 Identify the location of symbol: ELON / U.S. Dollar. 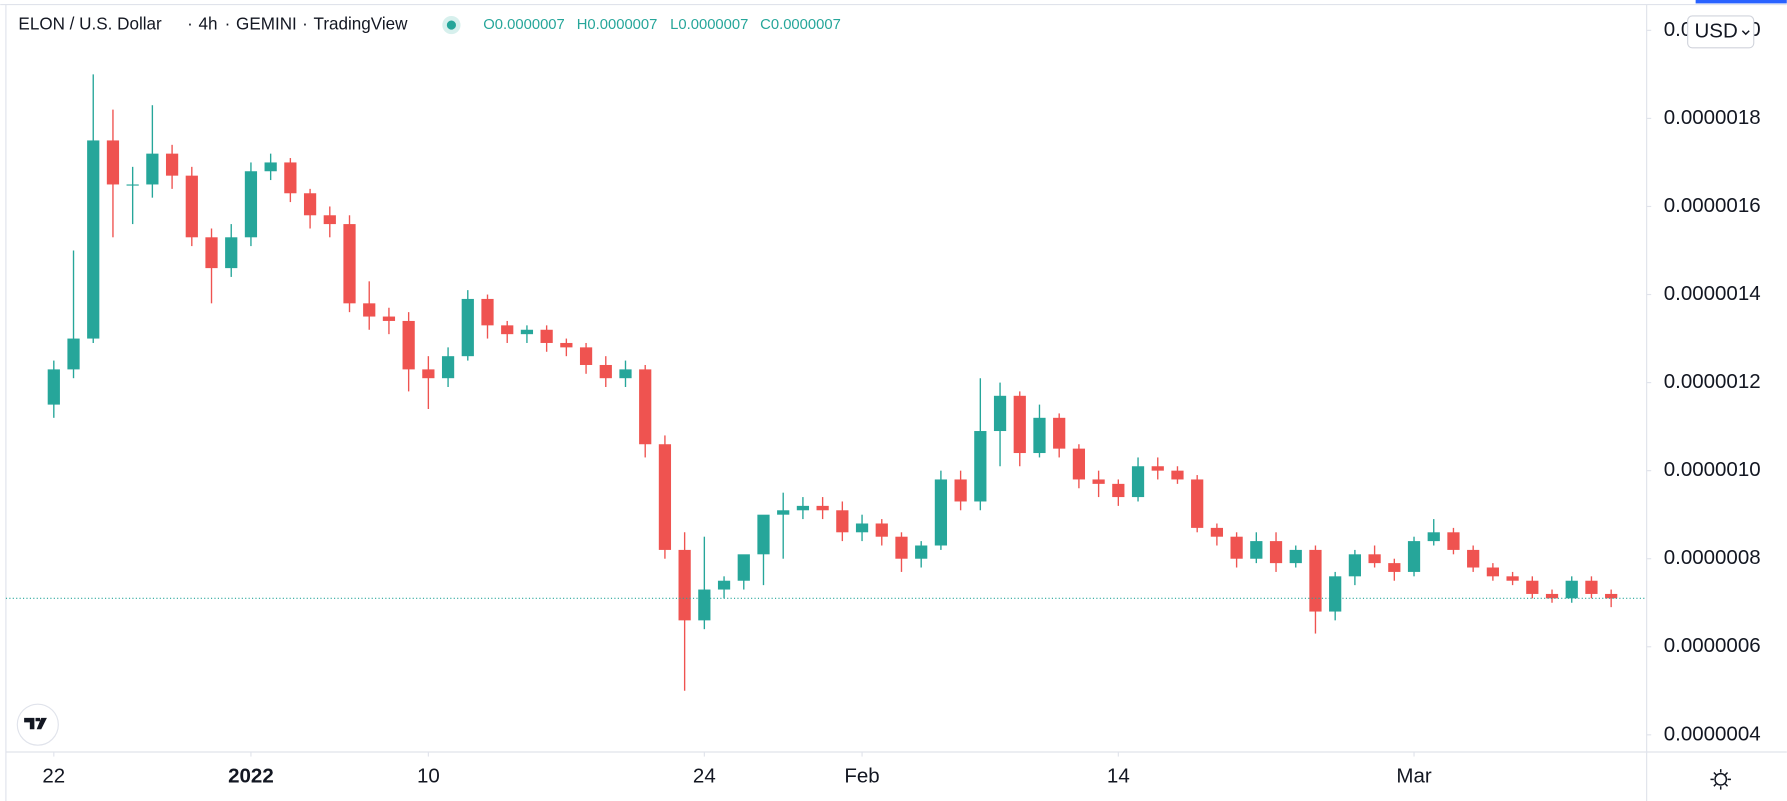
(90, 24).